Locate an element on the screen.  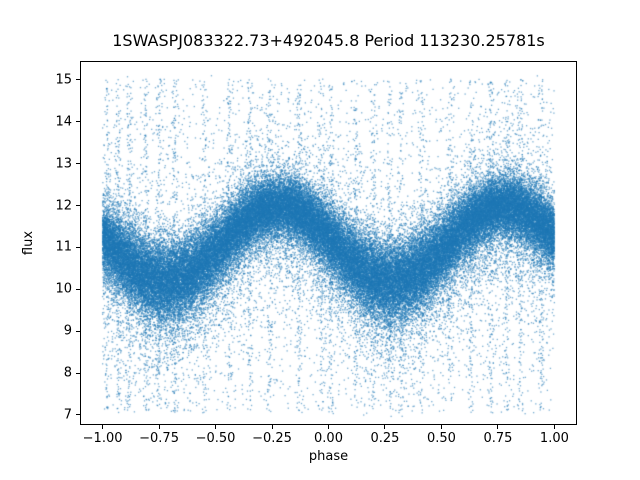
x-tick-label: 0.25 is located at coordinates (385, 438).